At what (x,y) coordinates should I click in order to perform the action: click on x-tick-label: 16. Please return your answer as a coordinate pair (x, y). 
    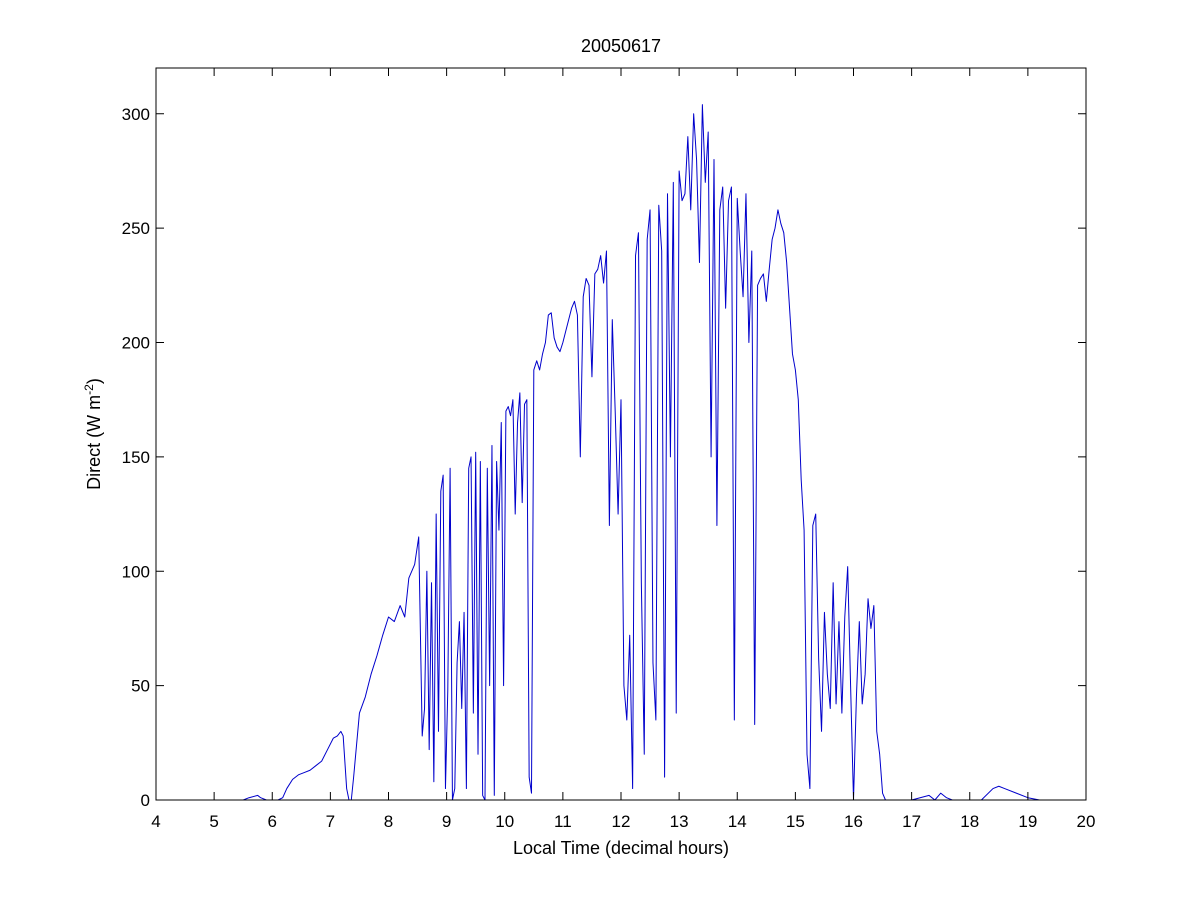
    Looking at the image, I should click on (853, 821).